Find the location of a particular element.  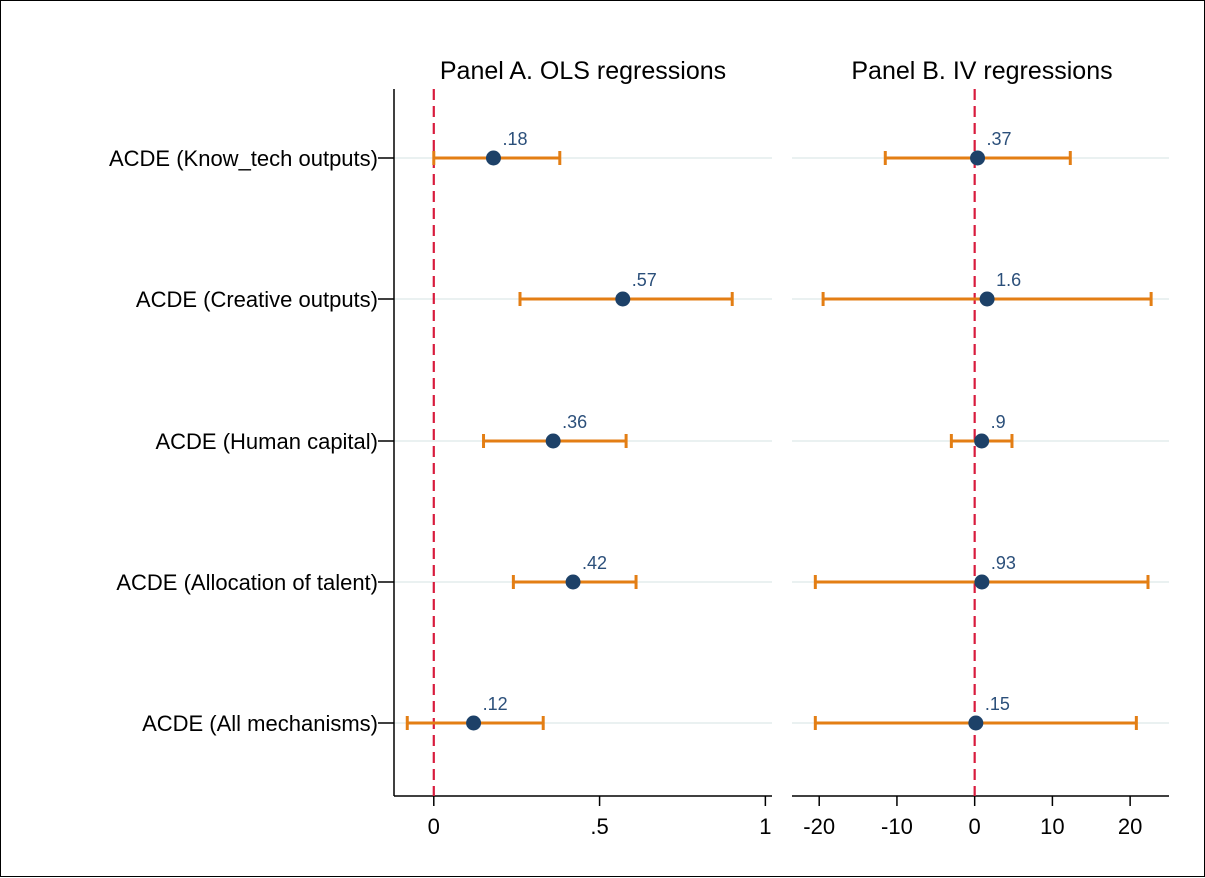

category-label: ACDE (Know_tech outputs) is located at coordinates (243, 158).